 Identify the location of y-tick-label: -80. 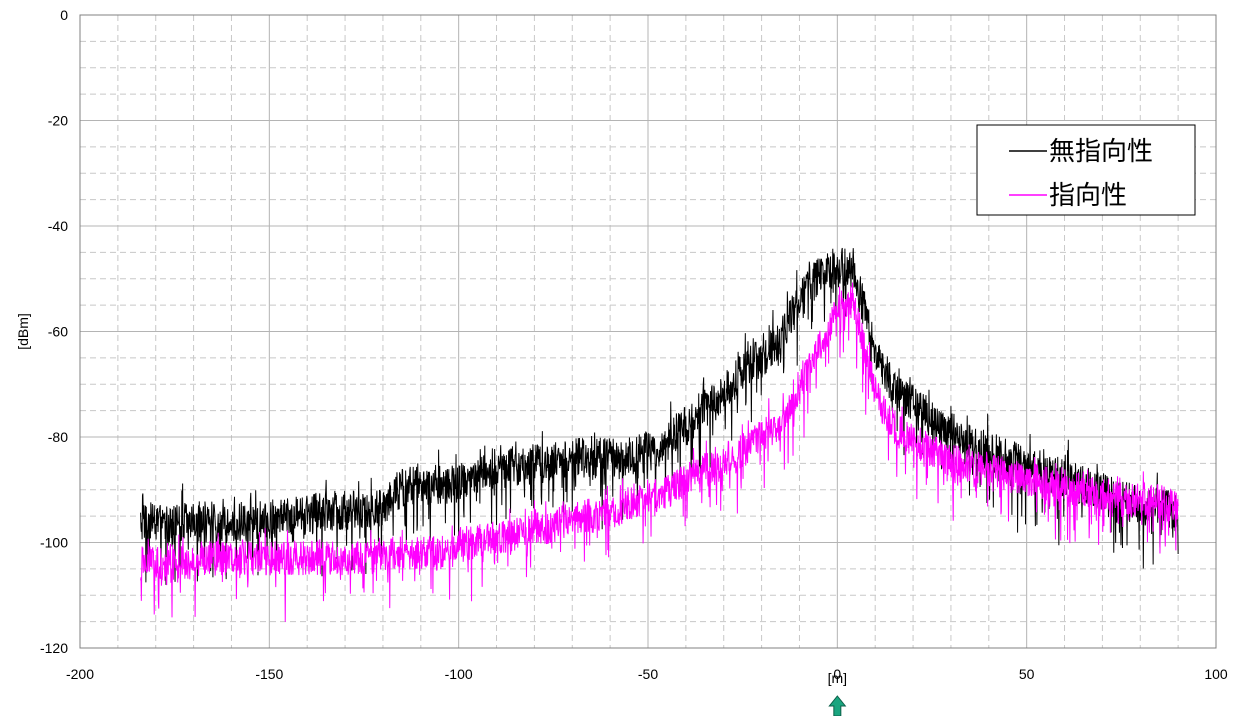
(58, 437).